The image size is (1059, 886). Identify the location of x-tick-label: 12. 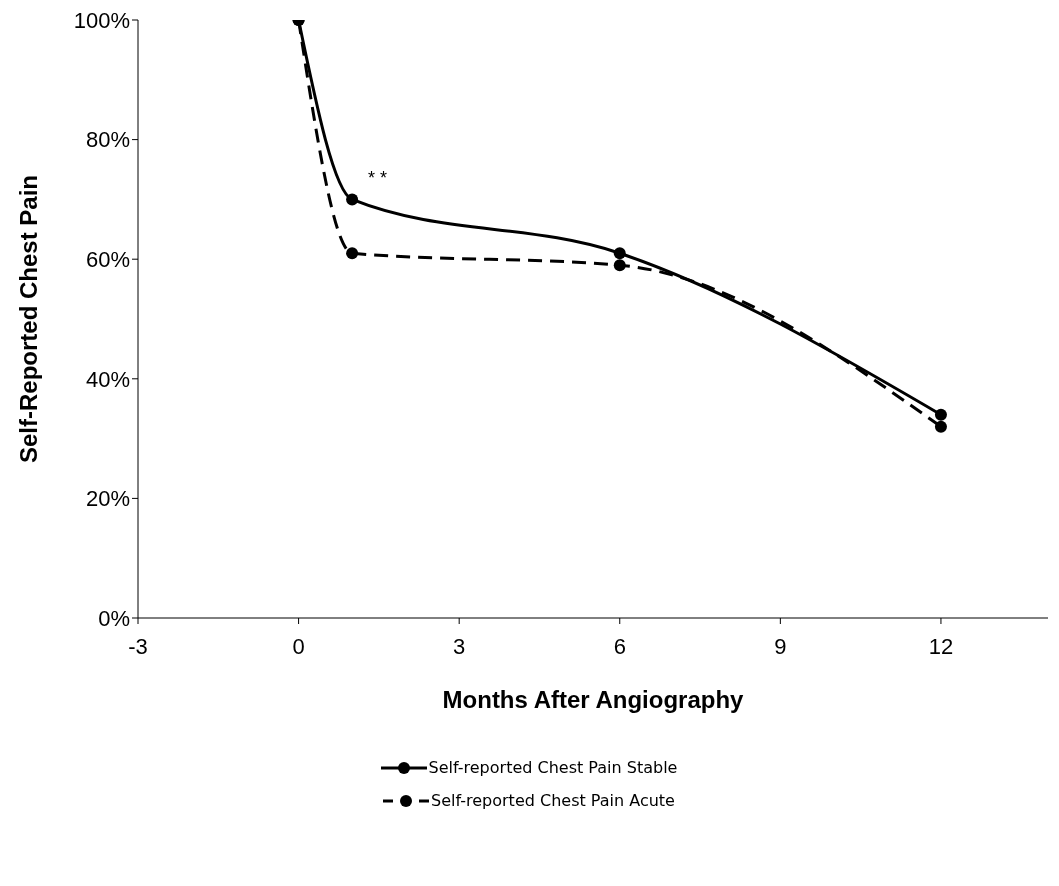
(941, 646).